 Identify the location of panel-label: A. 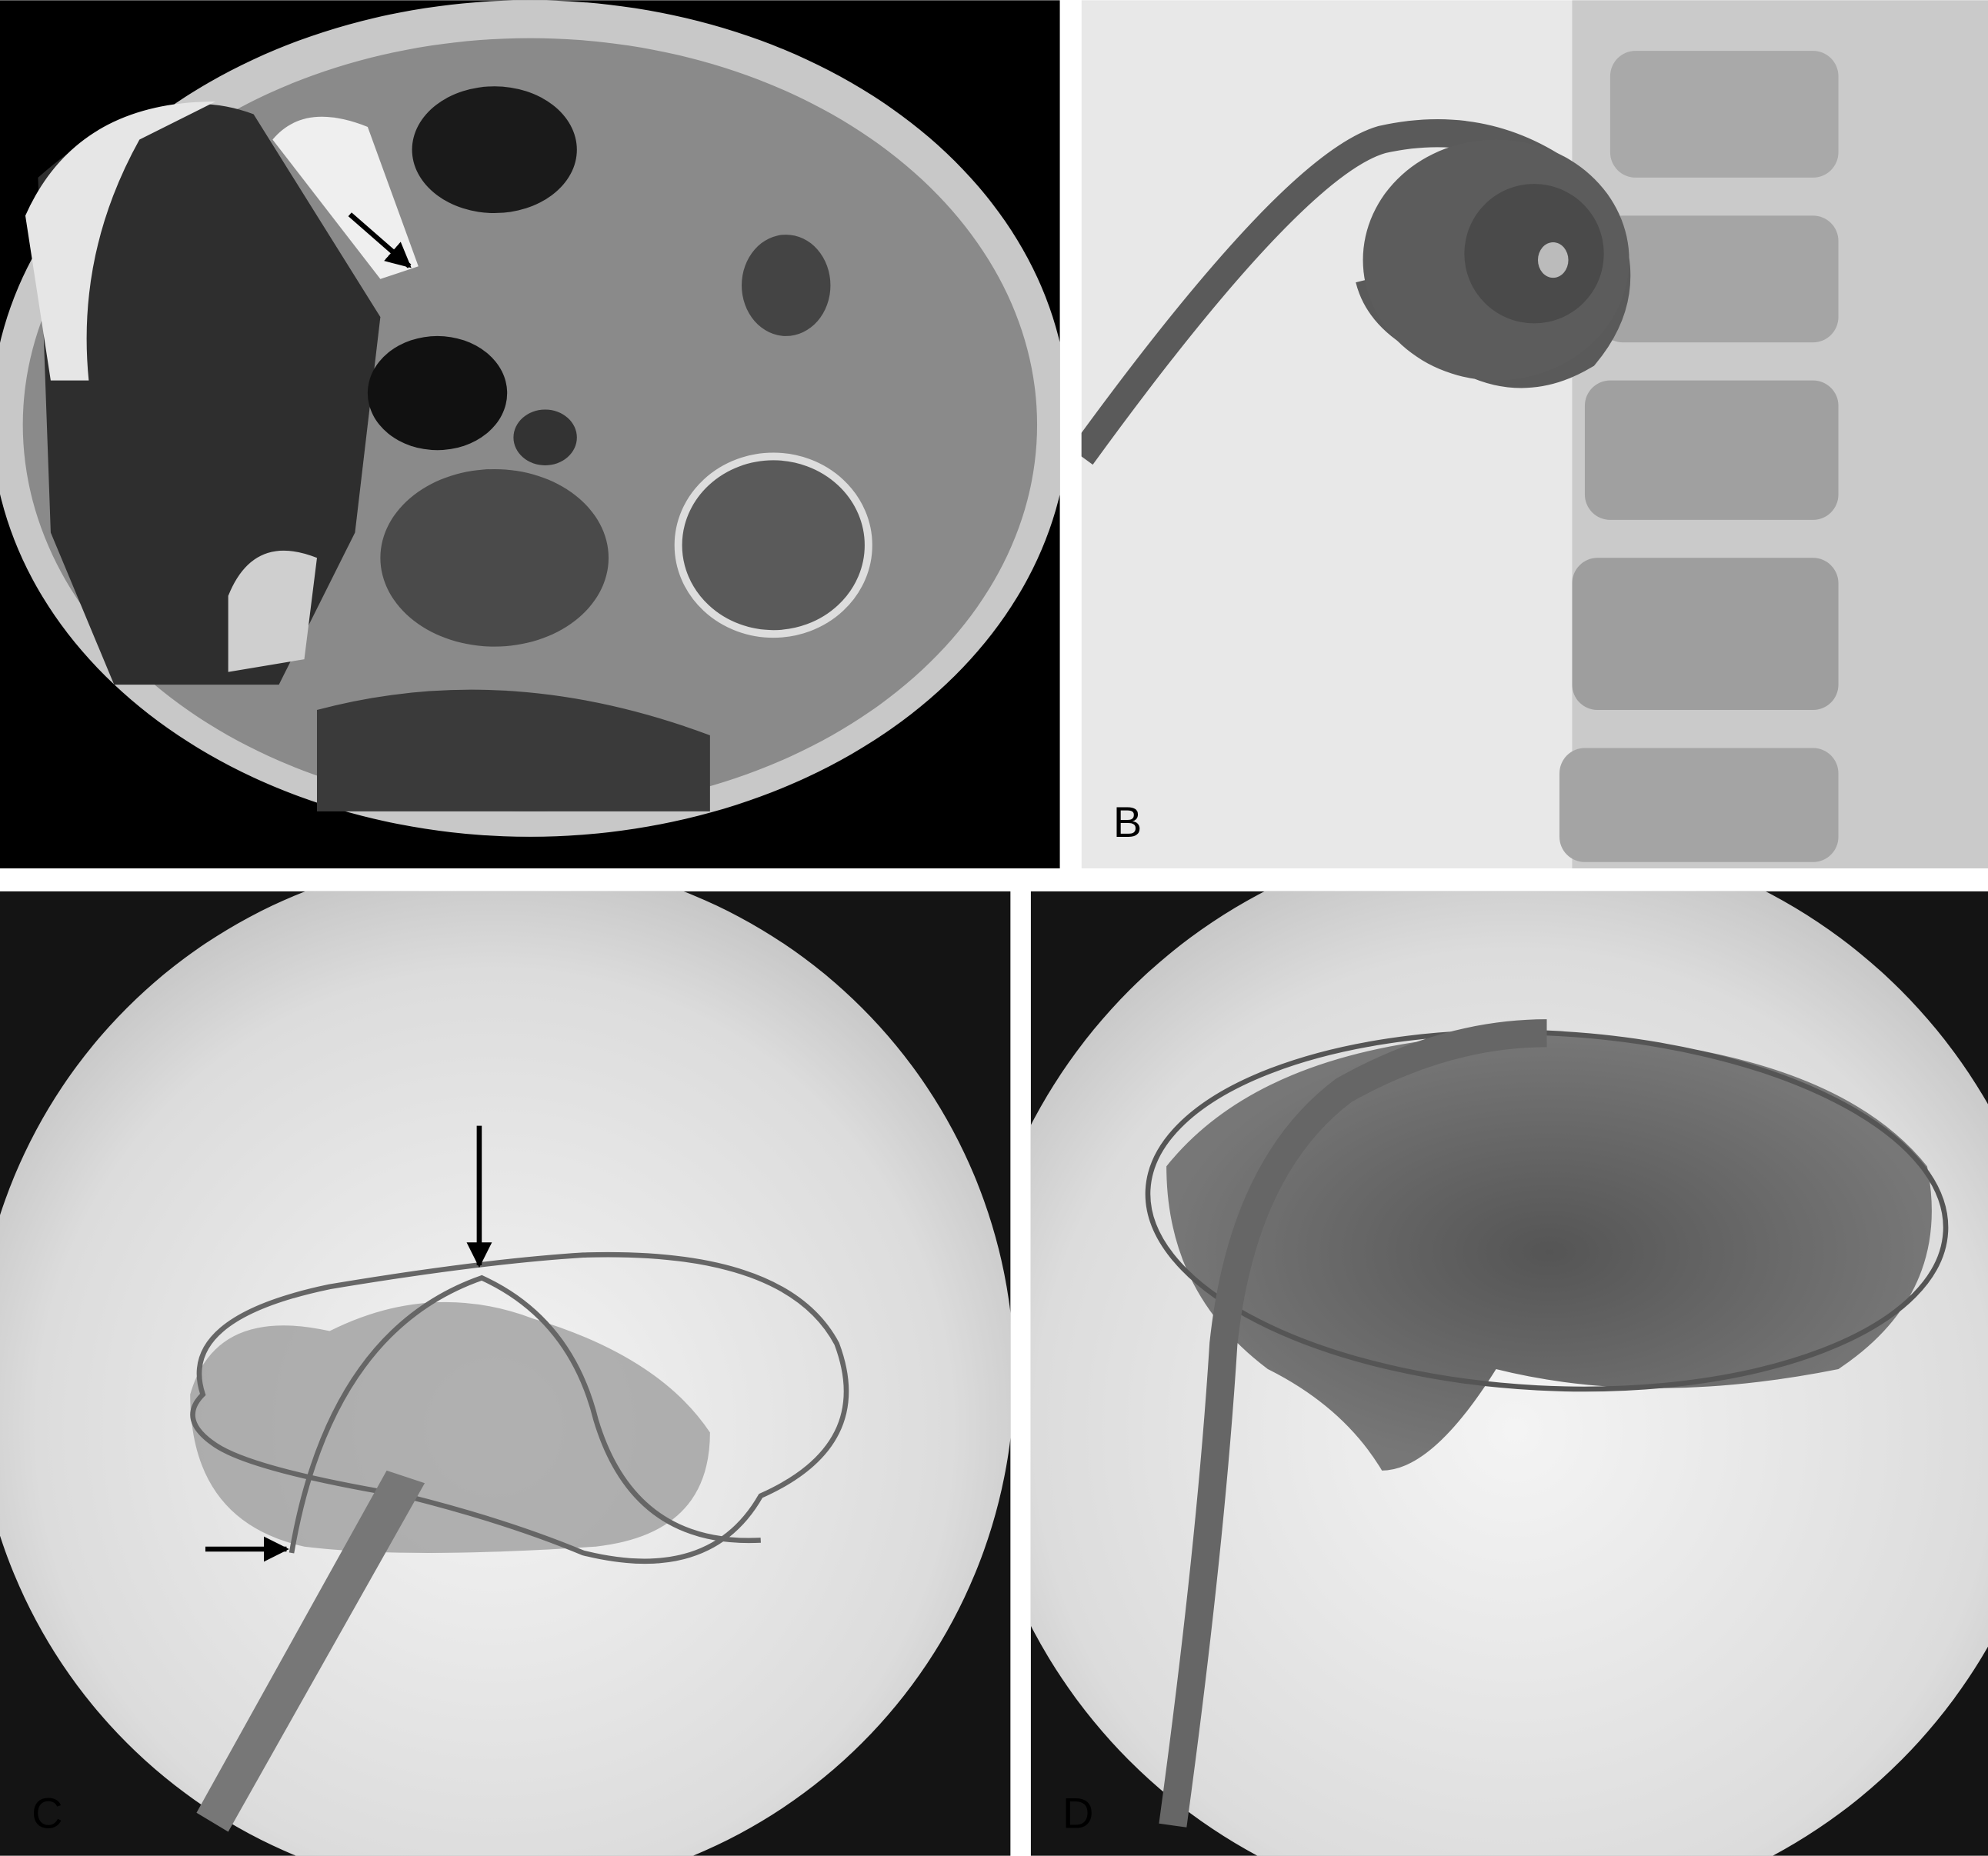
(46, 822).